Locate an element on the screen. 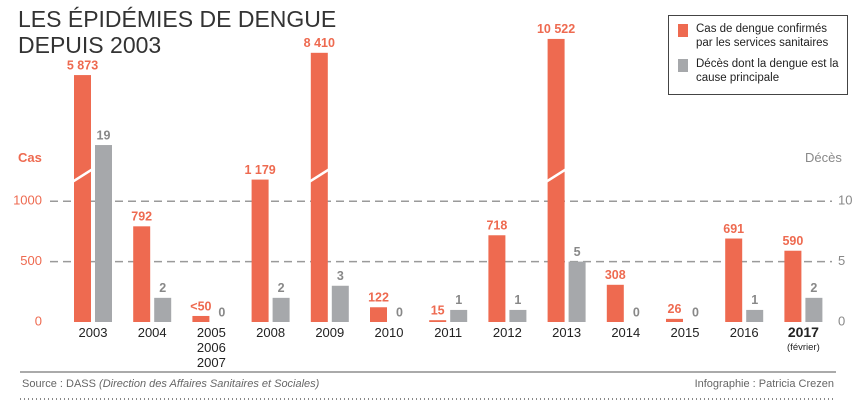 Image resolution: width=860 pixels, height=407 pixels. x-tick-note: (février) is located at coordinates (803, 347).